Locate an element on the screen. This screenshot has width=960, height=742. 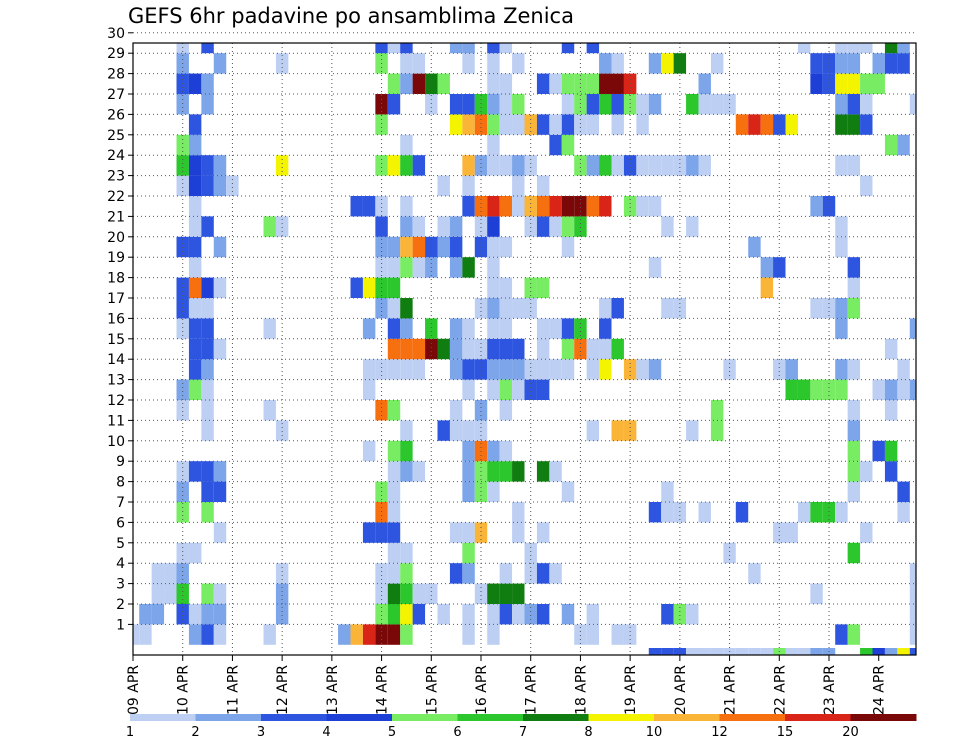
y-tick-label: 20 is located at coordinates (116, 238).